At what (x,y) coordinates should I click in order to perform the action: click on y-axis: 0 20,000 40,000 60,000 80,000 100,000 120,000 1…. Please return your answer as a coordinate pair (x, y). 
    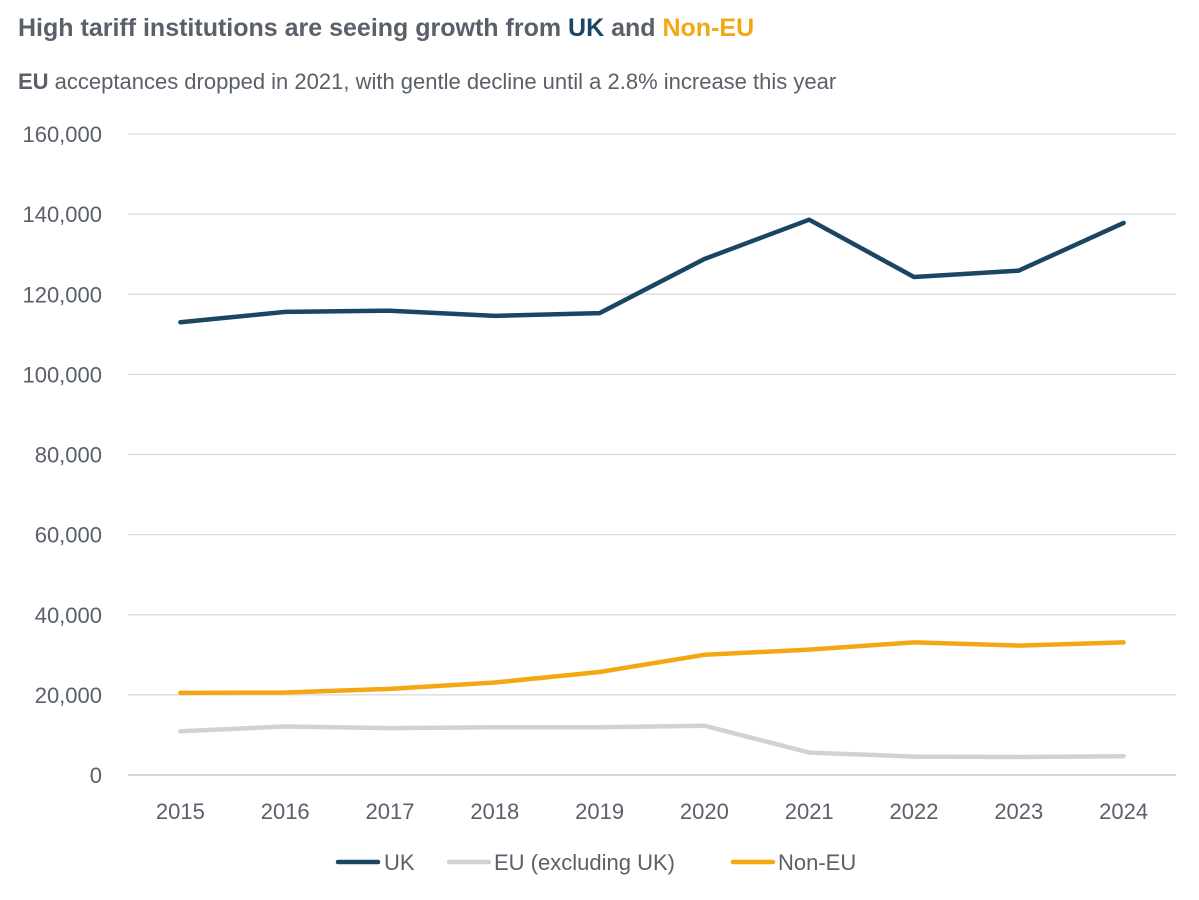
    Looking at the image, I should click on (62, 455).